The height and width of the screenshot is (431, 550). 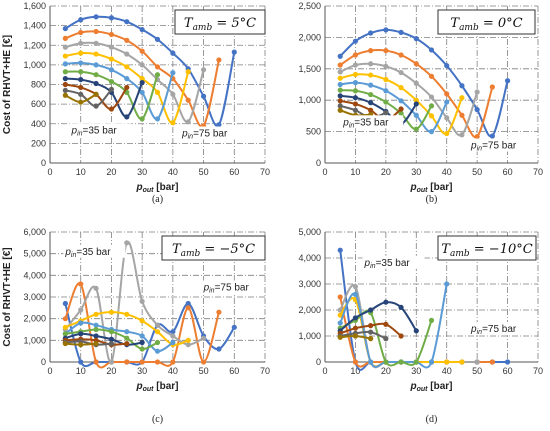 I want to click on panel-label: (c), so click(x=157, y=419).